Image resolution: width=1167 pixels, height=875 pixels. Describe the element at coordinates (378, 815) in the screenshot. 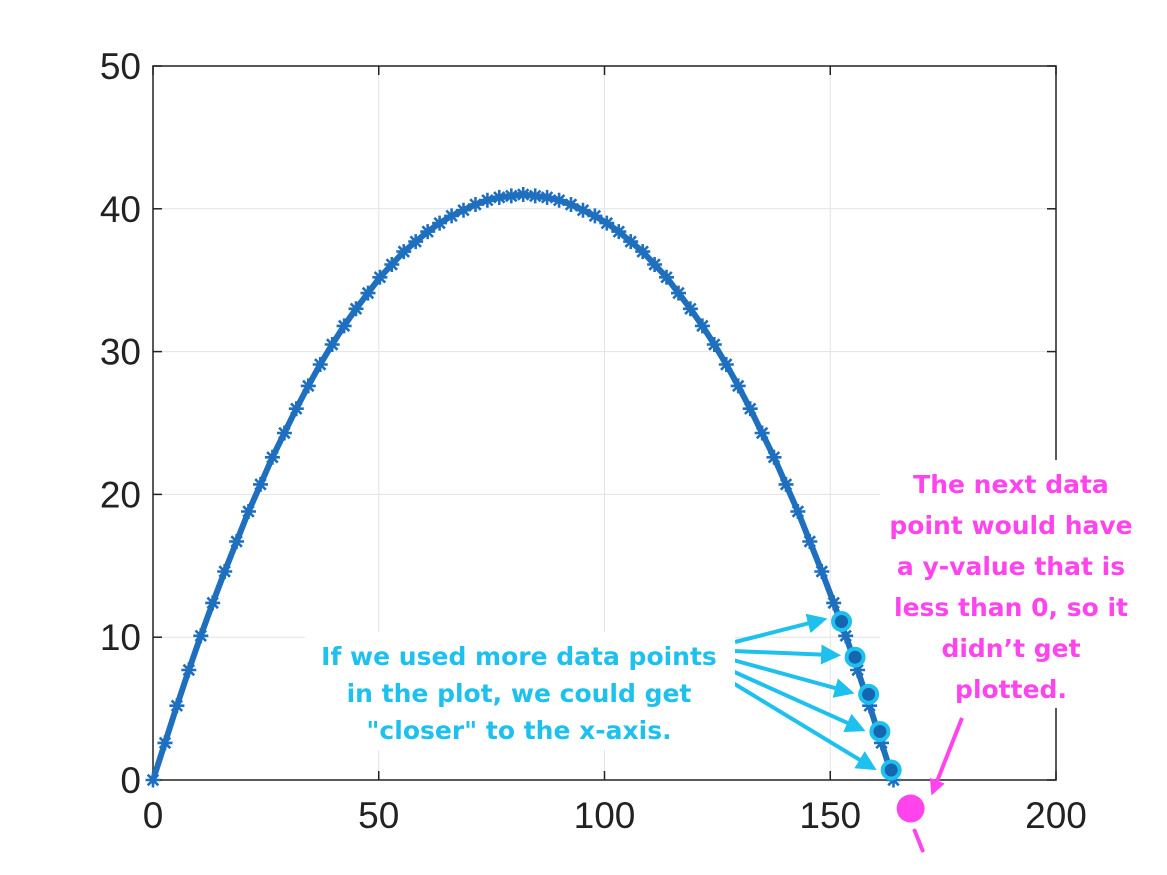

I see `x-tick-label: 50` at that location.